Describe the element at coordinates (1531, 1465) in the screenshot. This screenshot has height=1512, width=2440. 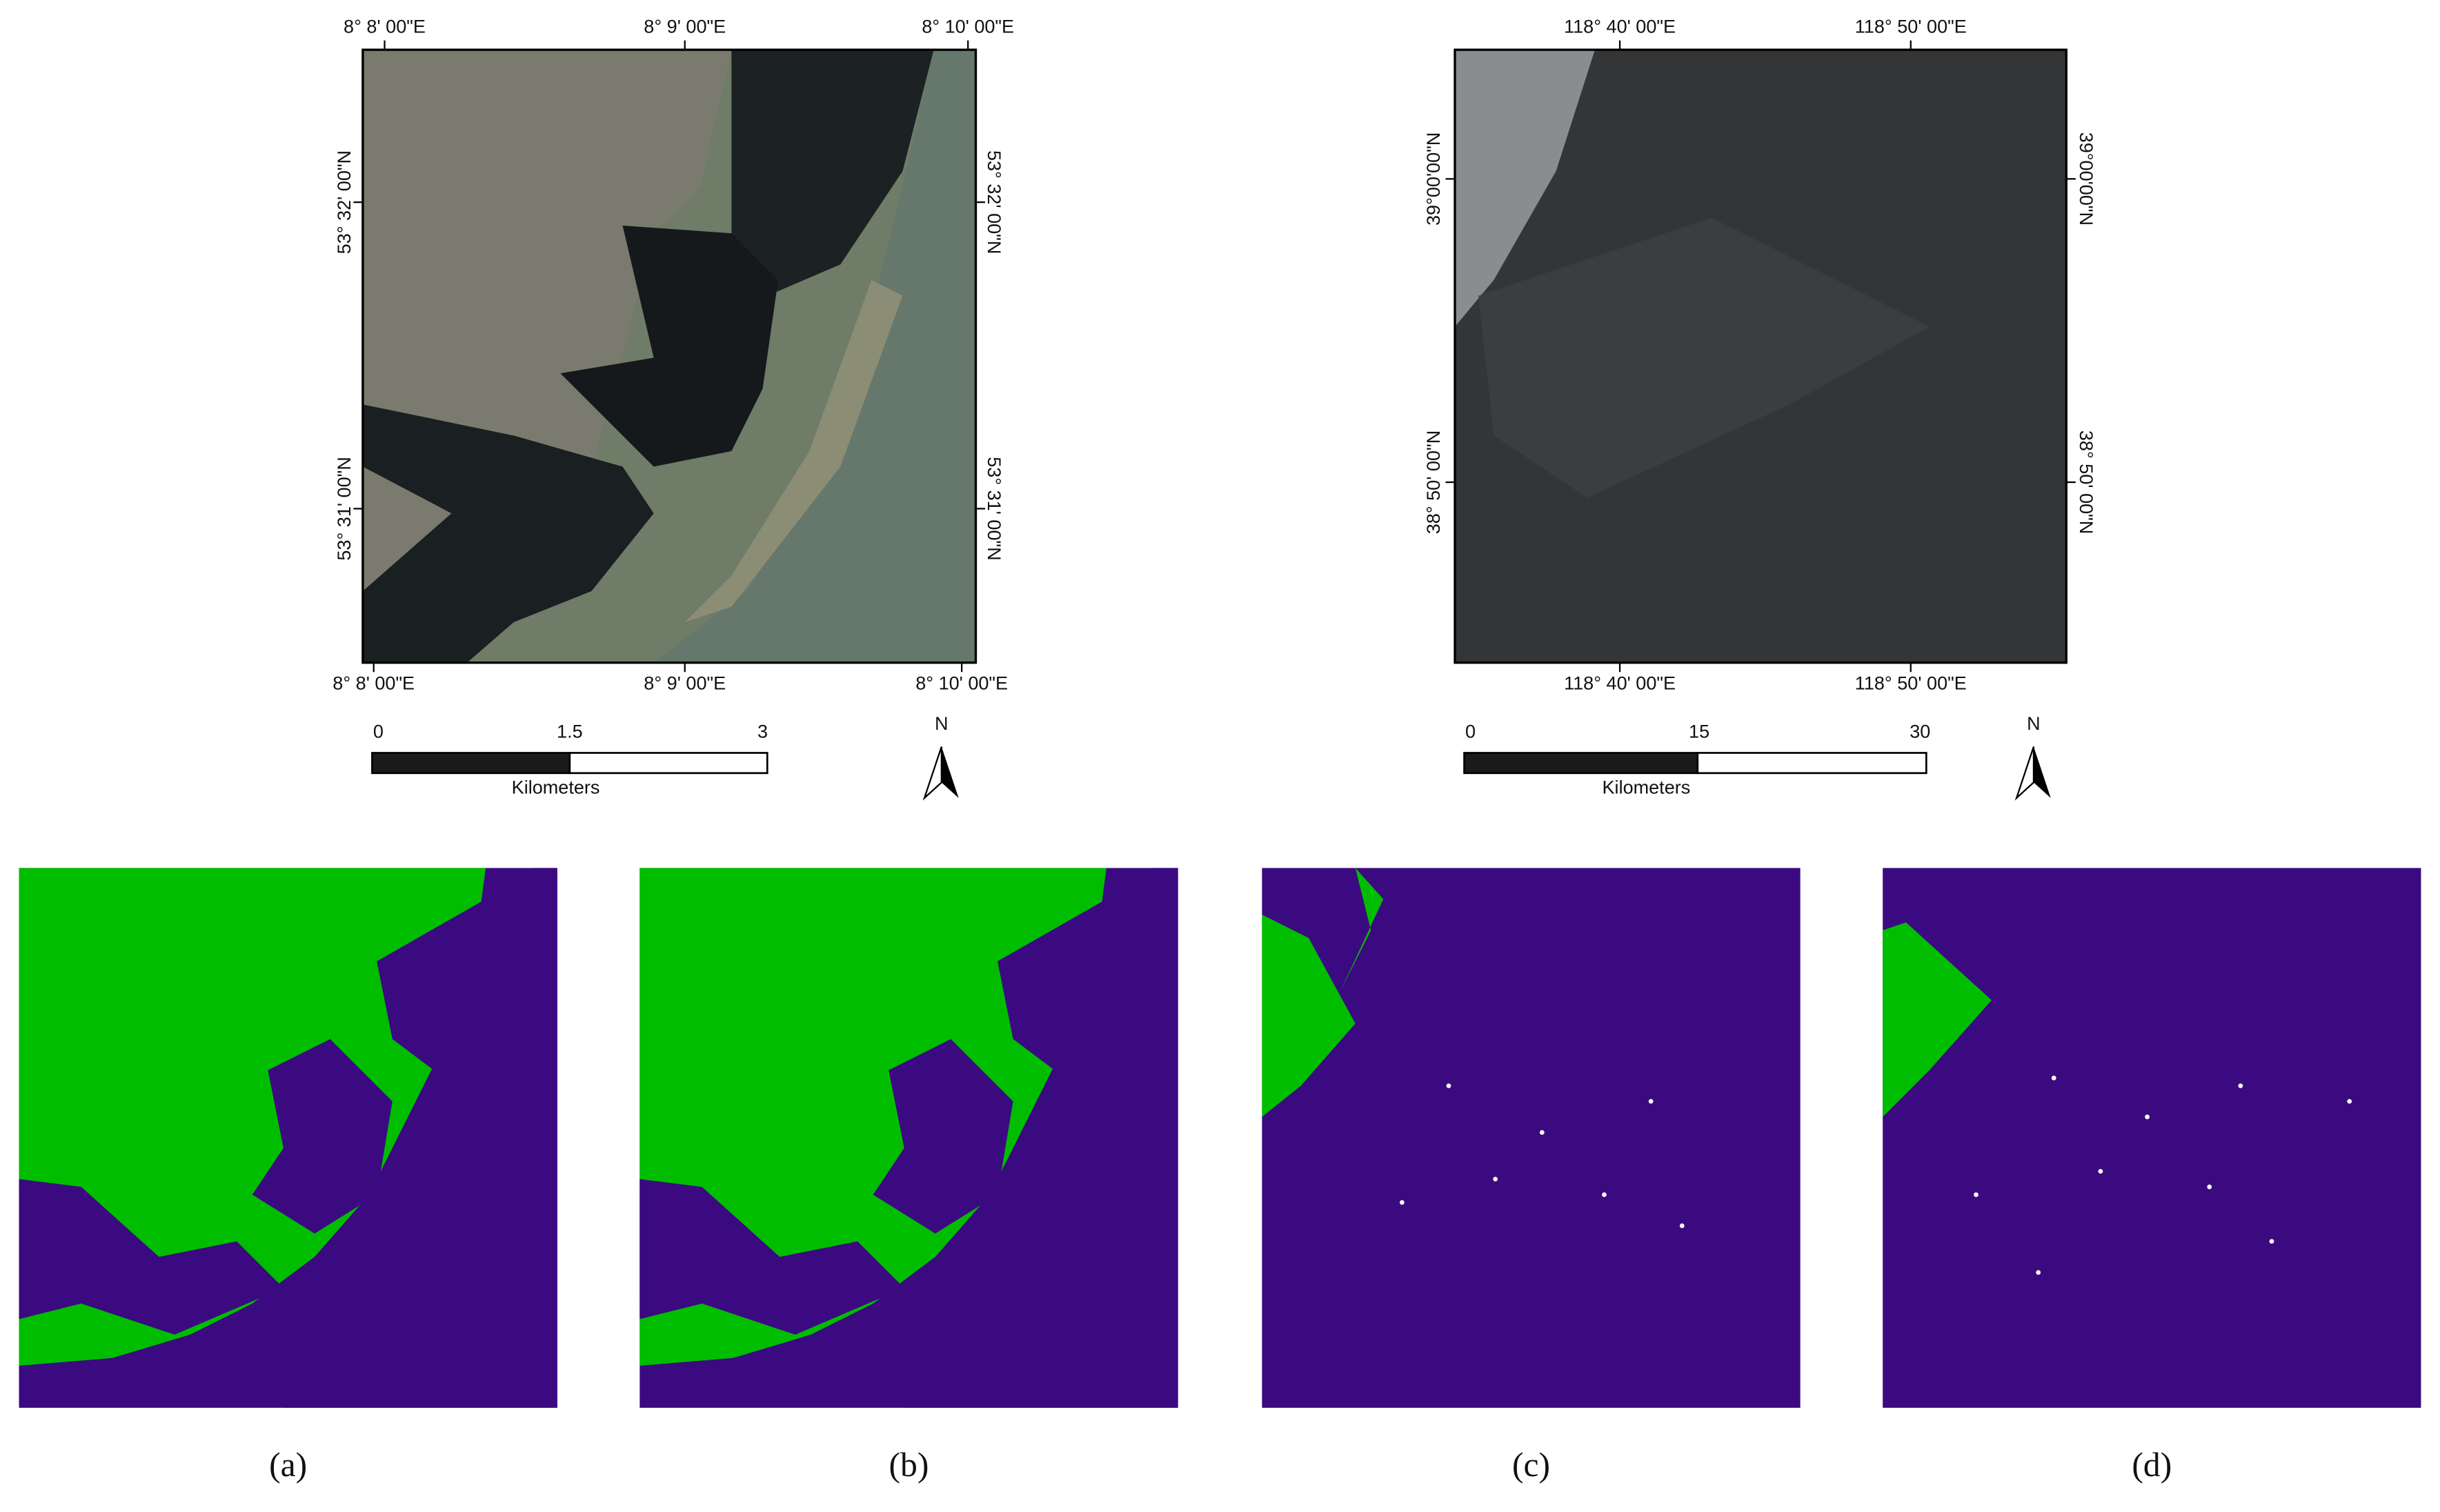
I see `panel-caption: (c)` at that location.